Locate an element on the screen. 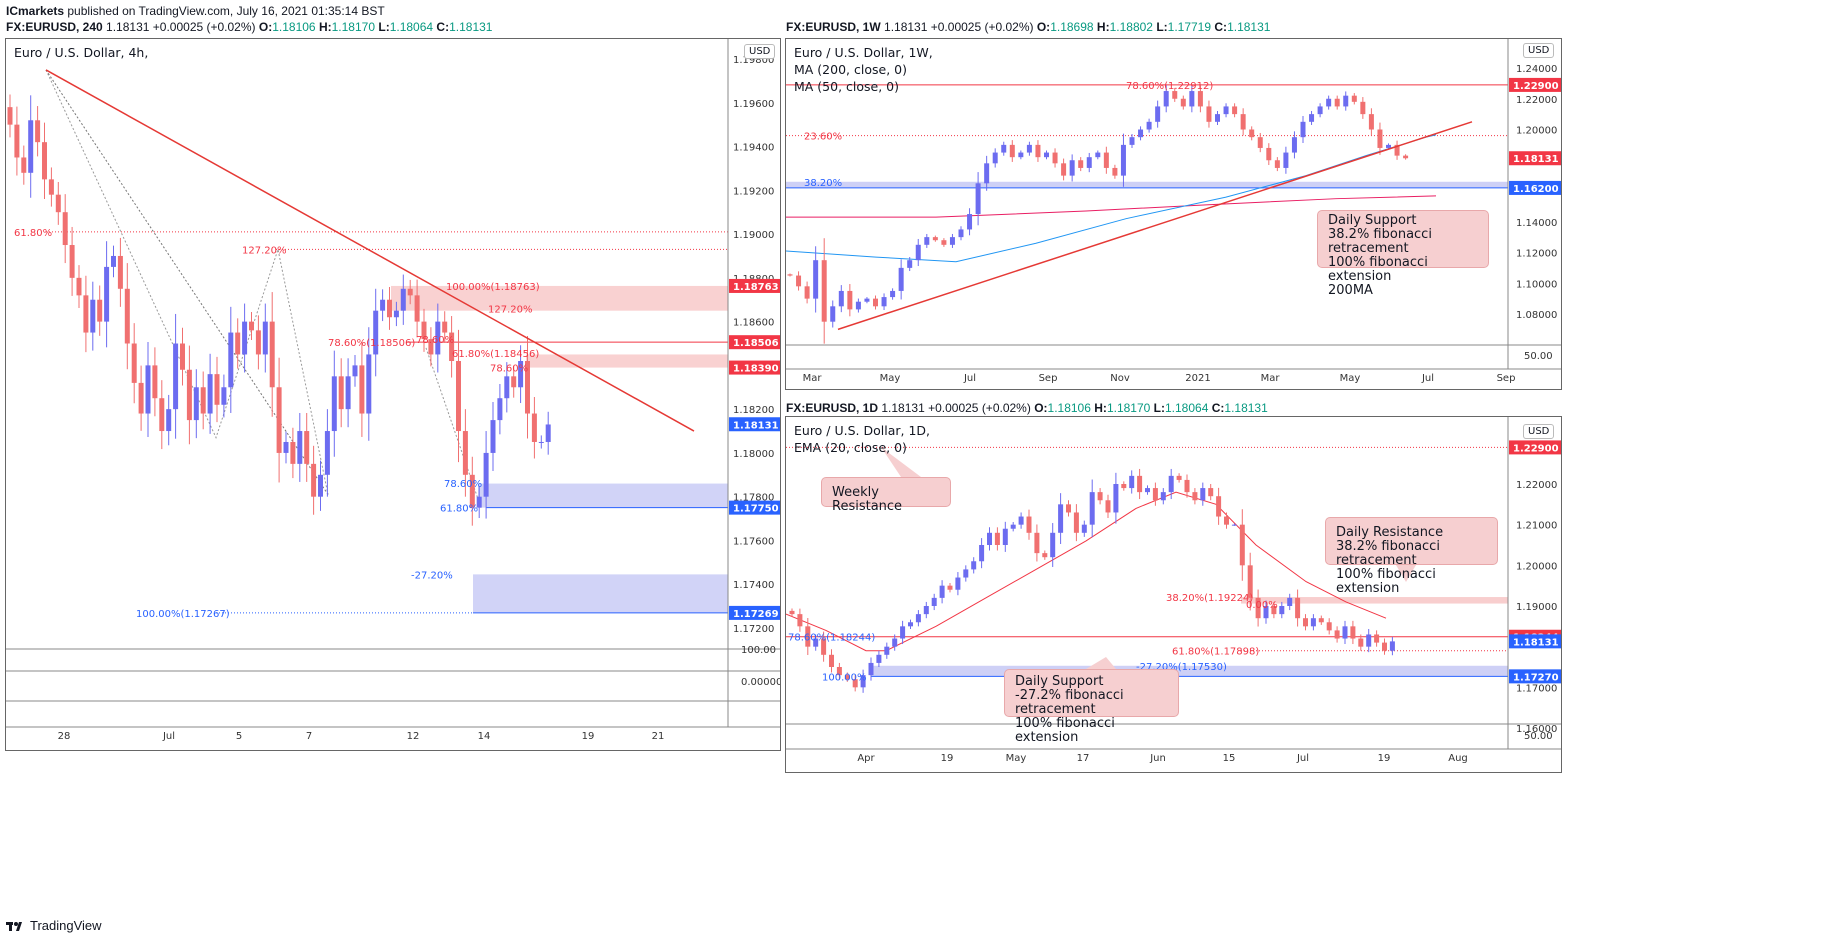 The width and height of the screenshot is (1833, 942). y-tick-label: 1.18600 is located at coordinates (753, 323).